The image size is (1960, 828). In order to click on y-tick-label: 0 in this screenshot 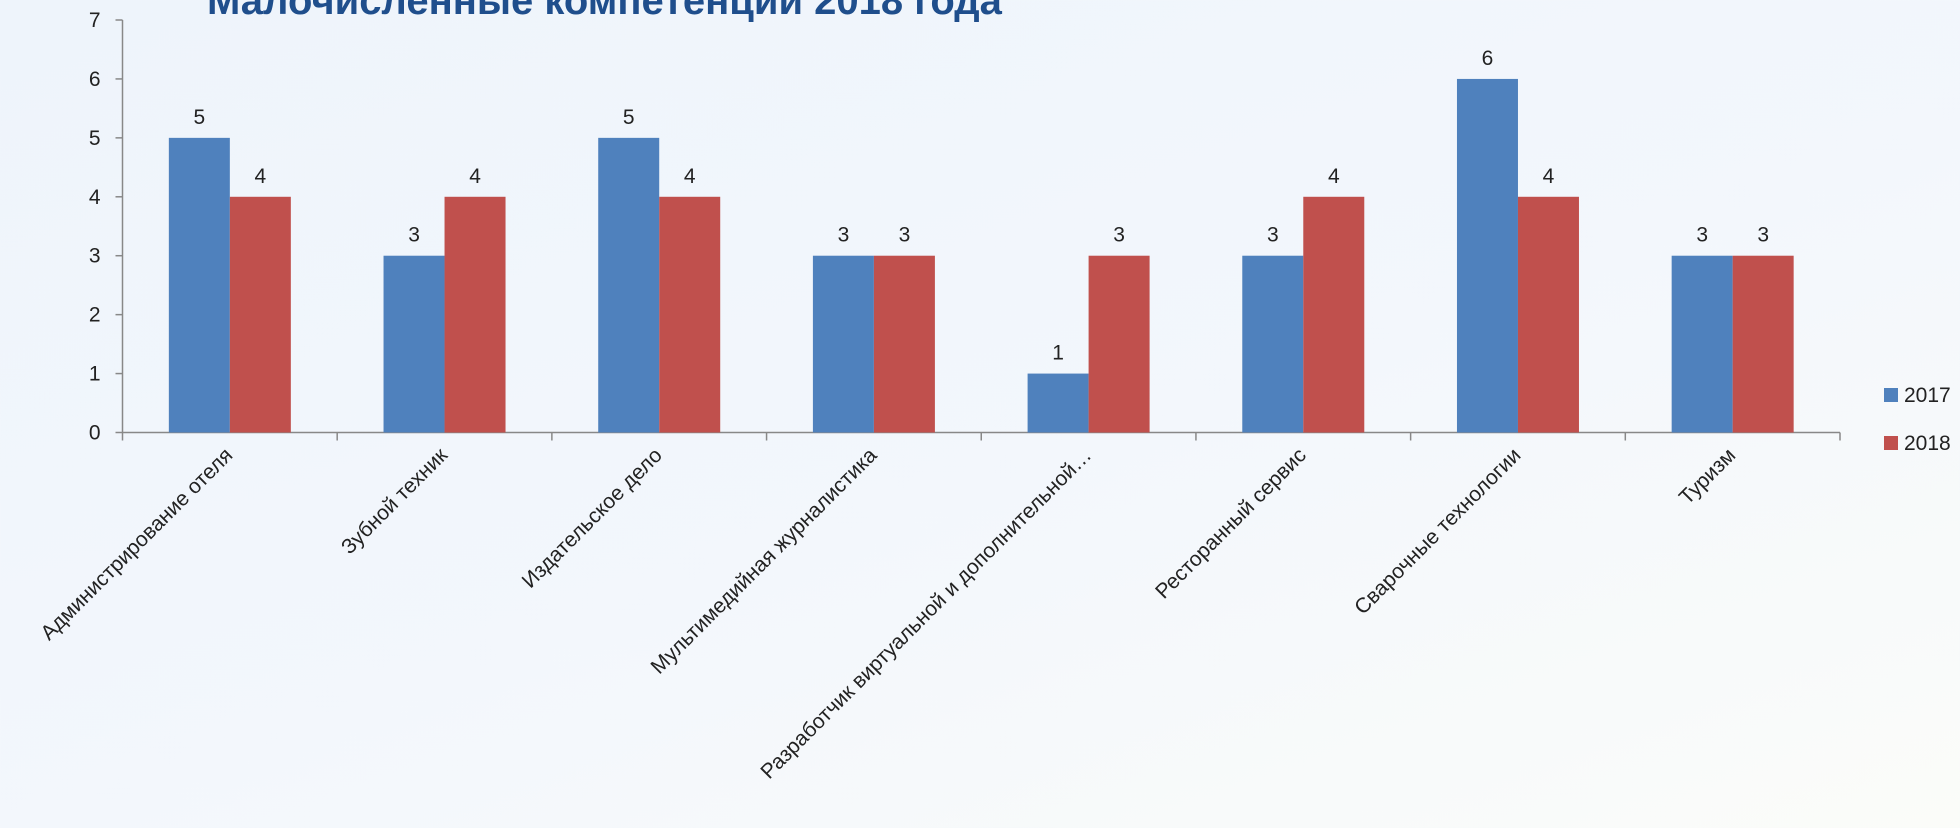, I will do `click(95, 433)`.